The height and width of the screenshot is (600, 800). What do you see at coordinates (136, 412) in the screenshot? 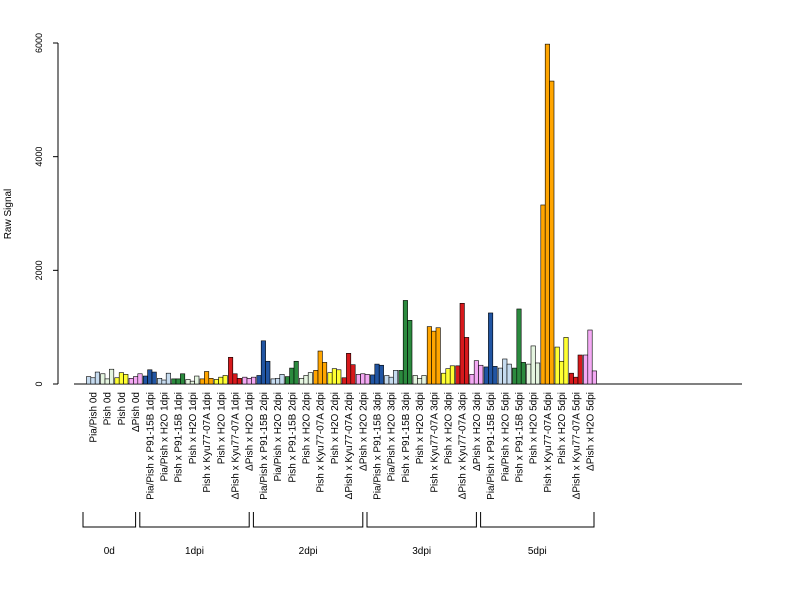
I see `category-label: ΔPish 0d` at bounding box center [136, 412].